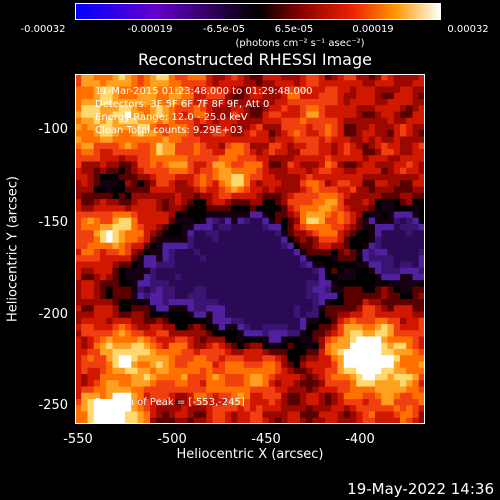 The image size is (500, 500). Describe the element at coordinates (13, 249) in the screenshot. I see `y-axis-label: Heliocentric Y (arcsec)` at that location.